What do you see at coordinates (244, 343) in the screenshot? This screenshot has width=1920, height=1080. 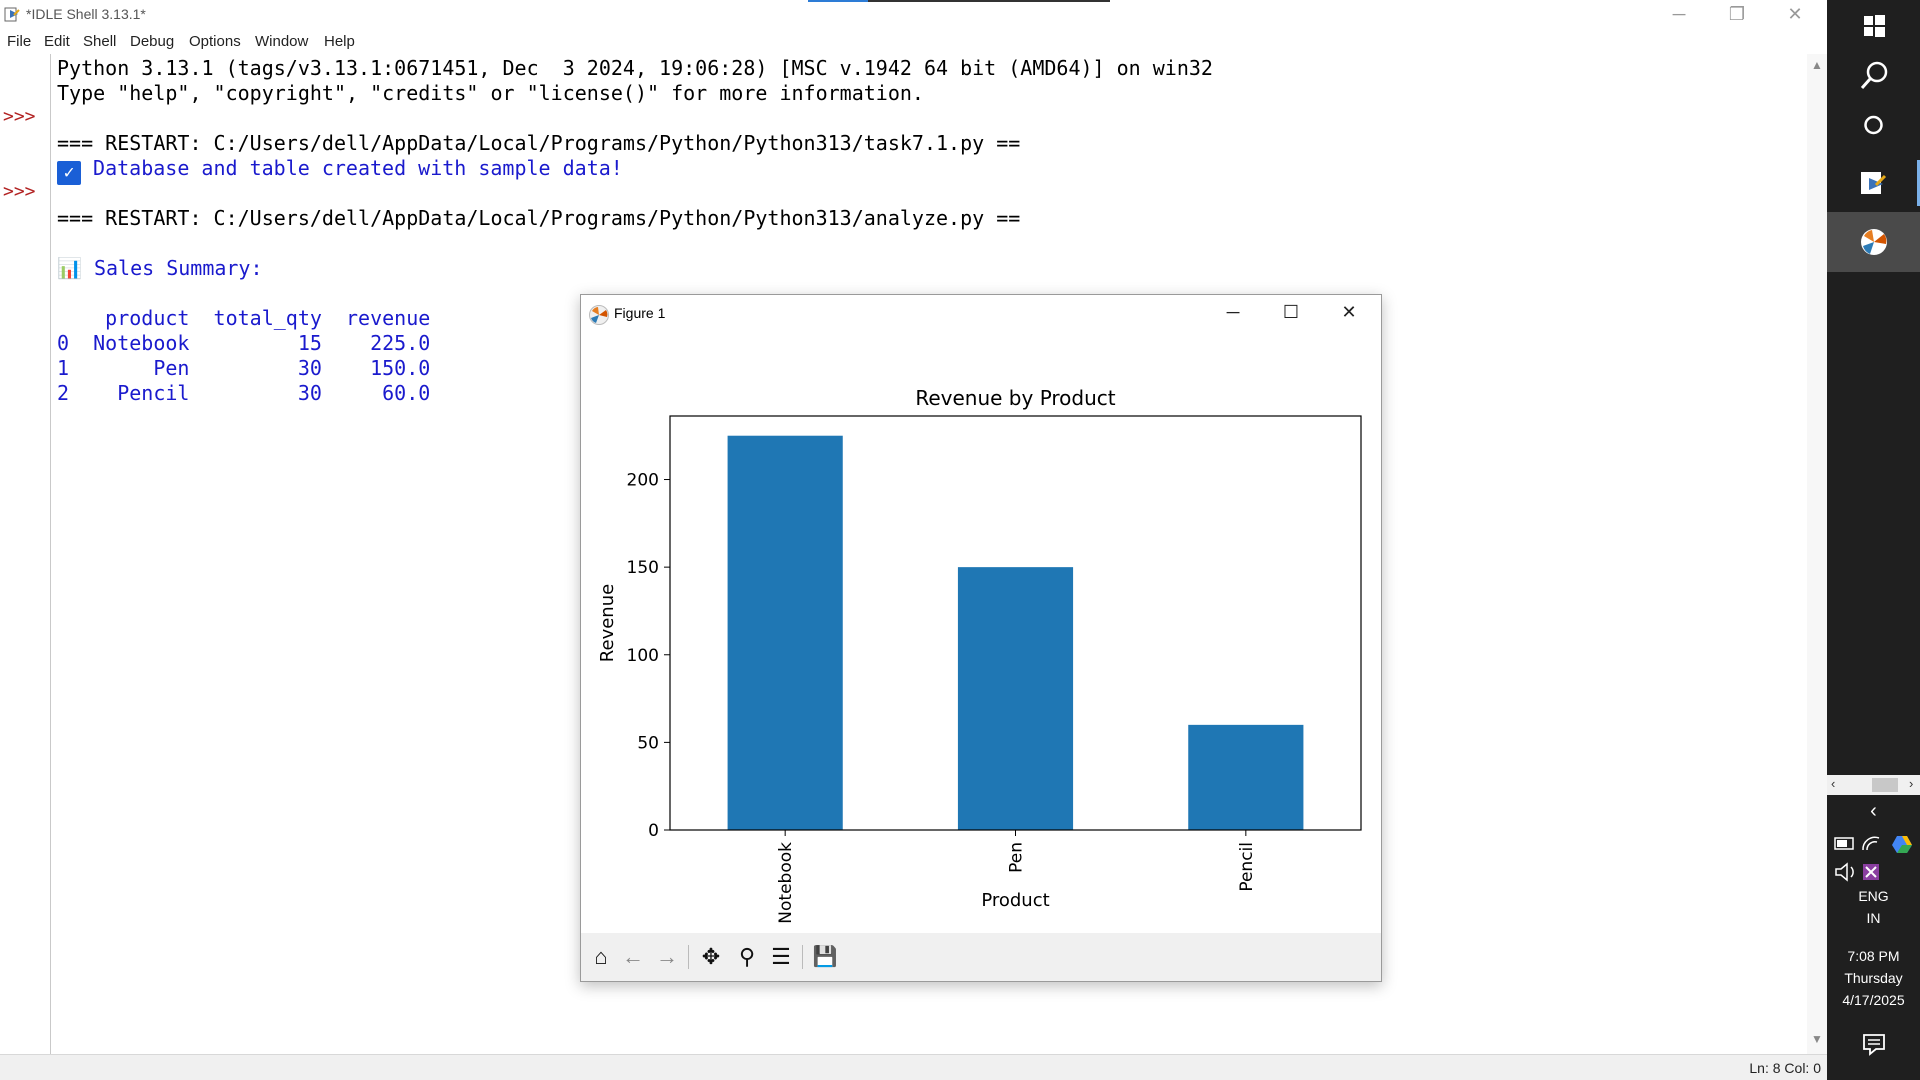 I see `table-row: 0 Notebook 15 225.0` at bounding box center [244, 343].